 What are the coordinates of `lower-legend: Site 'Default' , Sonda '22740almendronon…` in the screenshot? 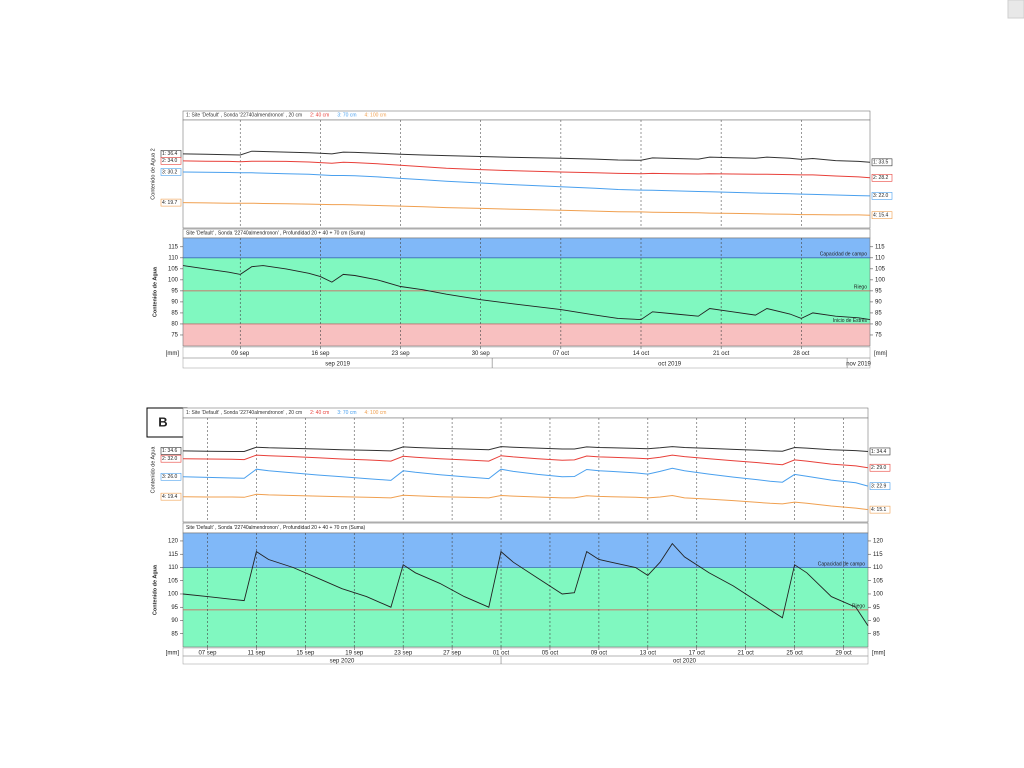 It's located at (276, 234).